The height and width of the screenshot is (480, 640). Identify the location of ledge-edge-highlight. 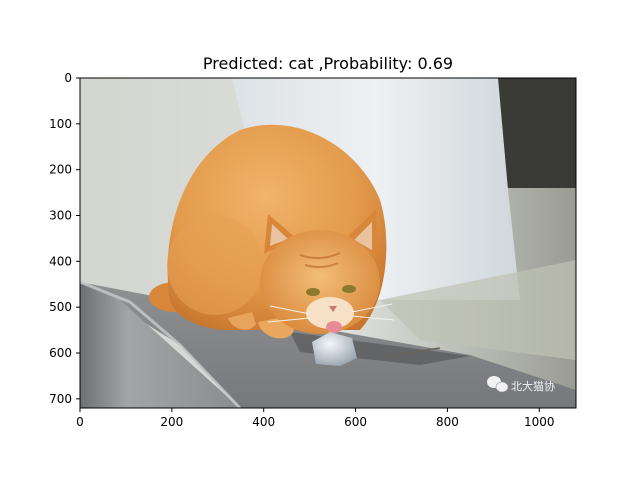
(161, 344).